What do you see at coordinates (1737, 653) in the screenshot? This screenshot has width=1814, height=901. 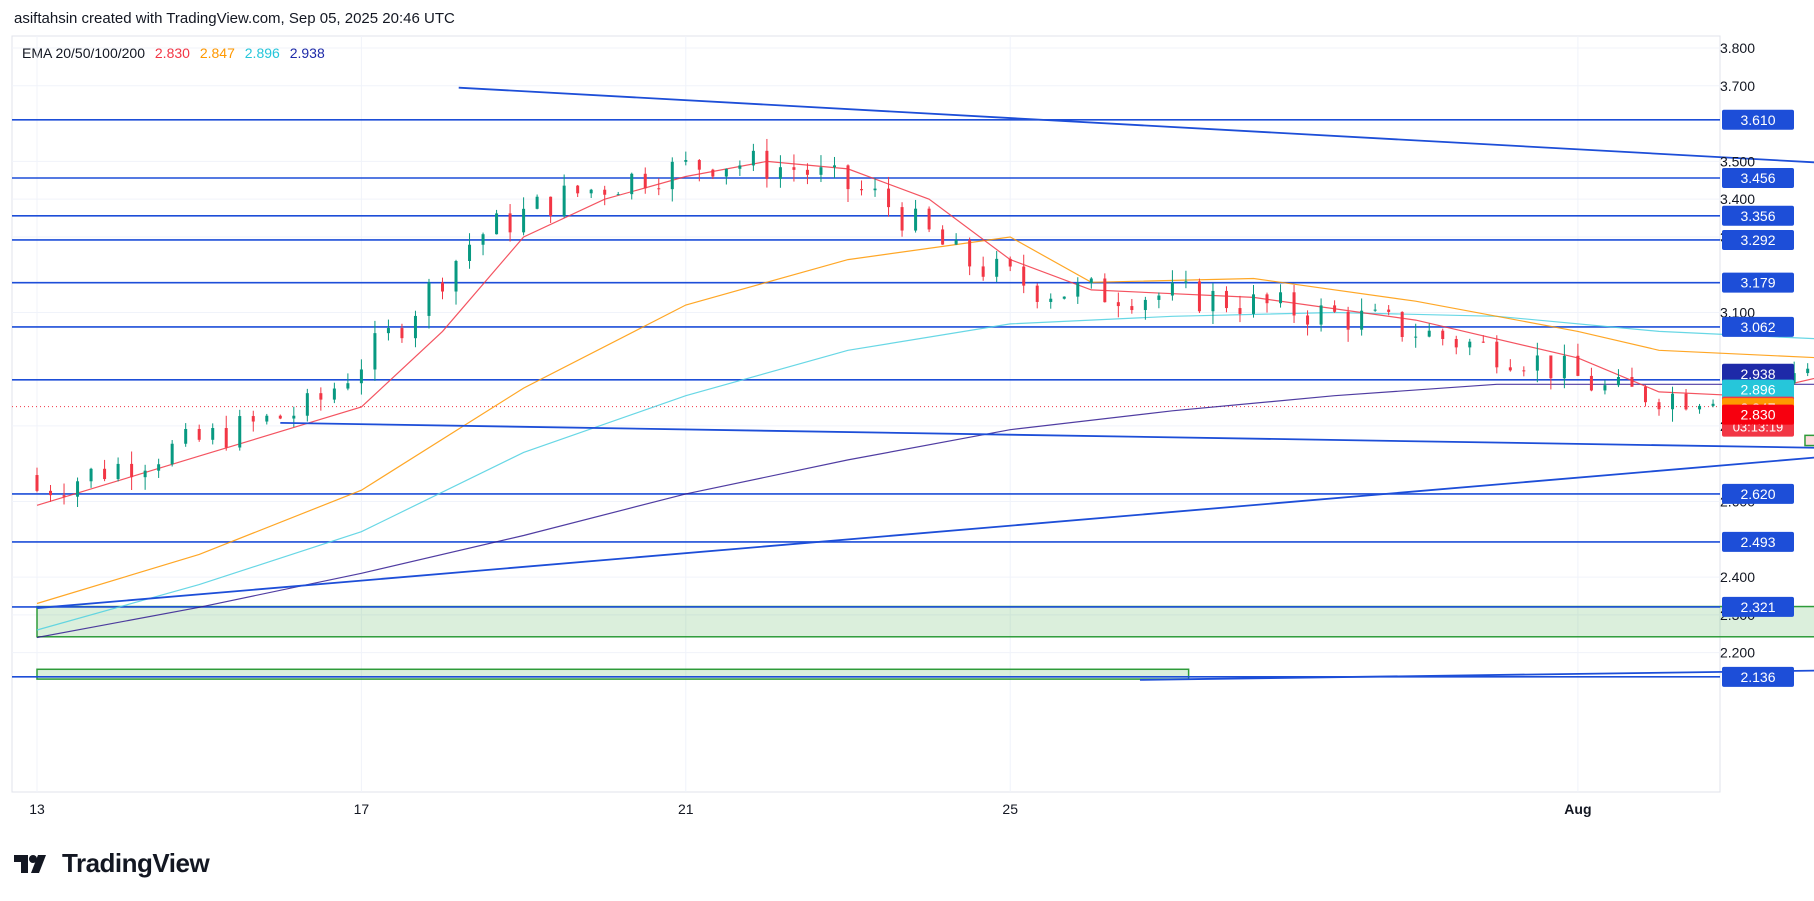 I see `price-tick-label: 2.200` at bounding box center [1737, 653].